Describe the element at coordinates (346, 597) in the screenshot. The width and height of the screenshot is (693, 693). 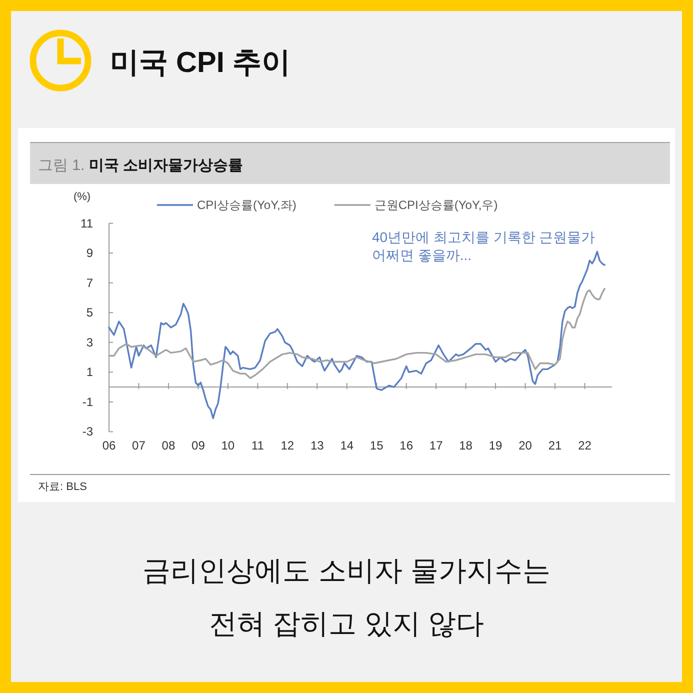
I see `text: 금리인상에도 소비자 물가지수는 전혀 잡히고 있지 않다` at that location.